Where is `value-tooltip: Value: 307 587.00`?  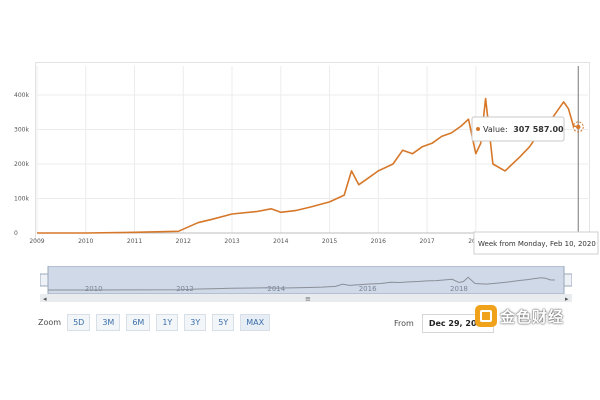 value-tooltip: Value: 307 587.00 is located at coordinates (518, 129).